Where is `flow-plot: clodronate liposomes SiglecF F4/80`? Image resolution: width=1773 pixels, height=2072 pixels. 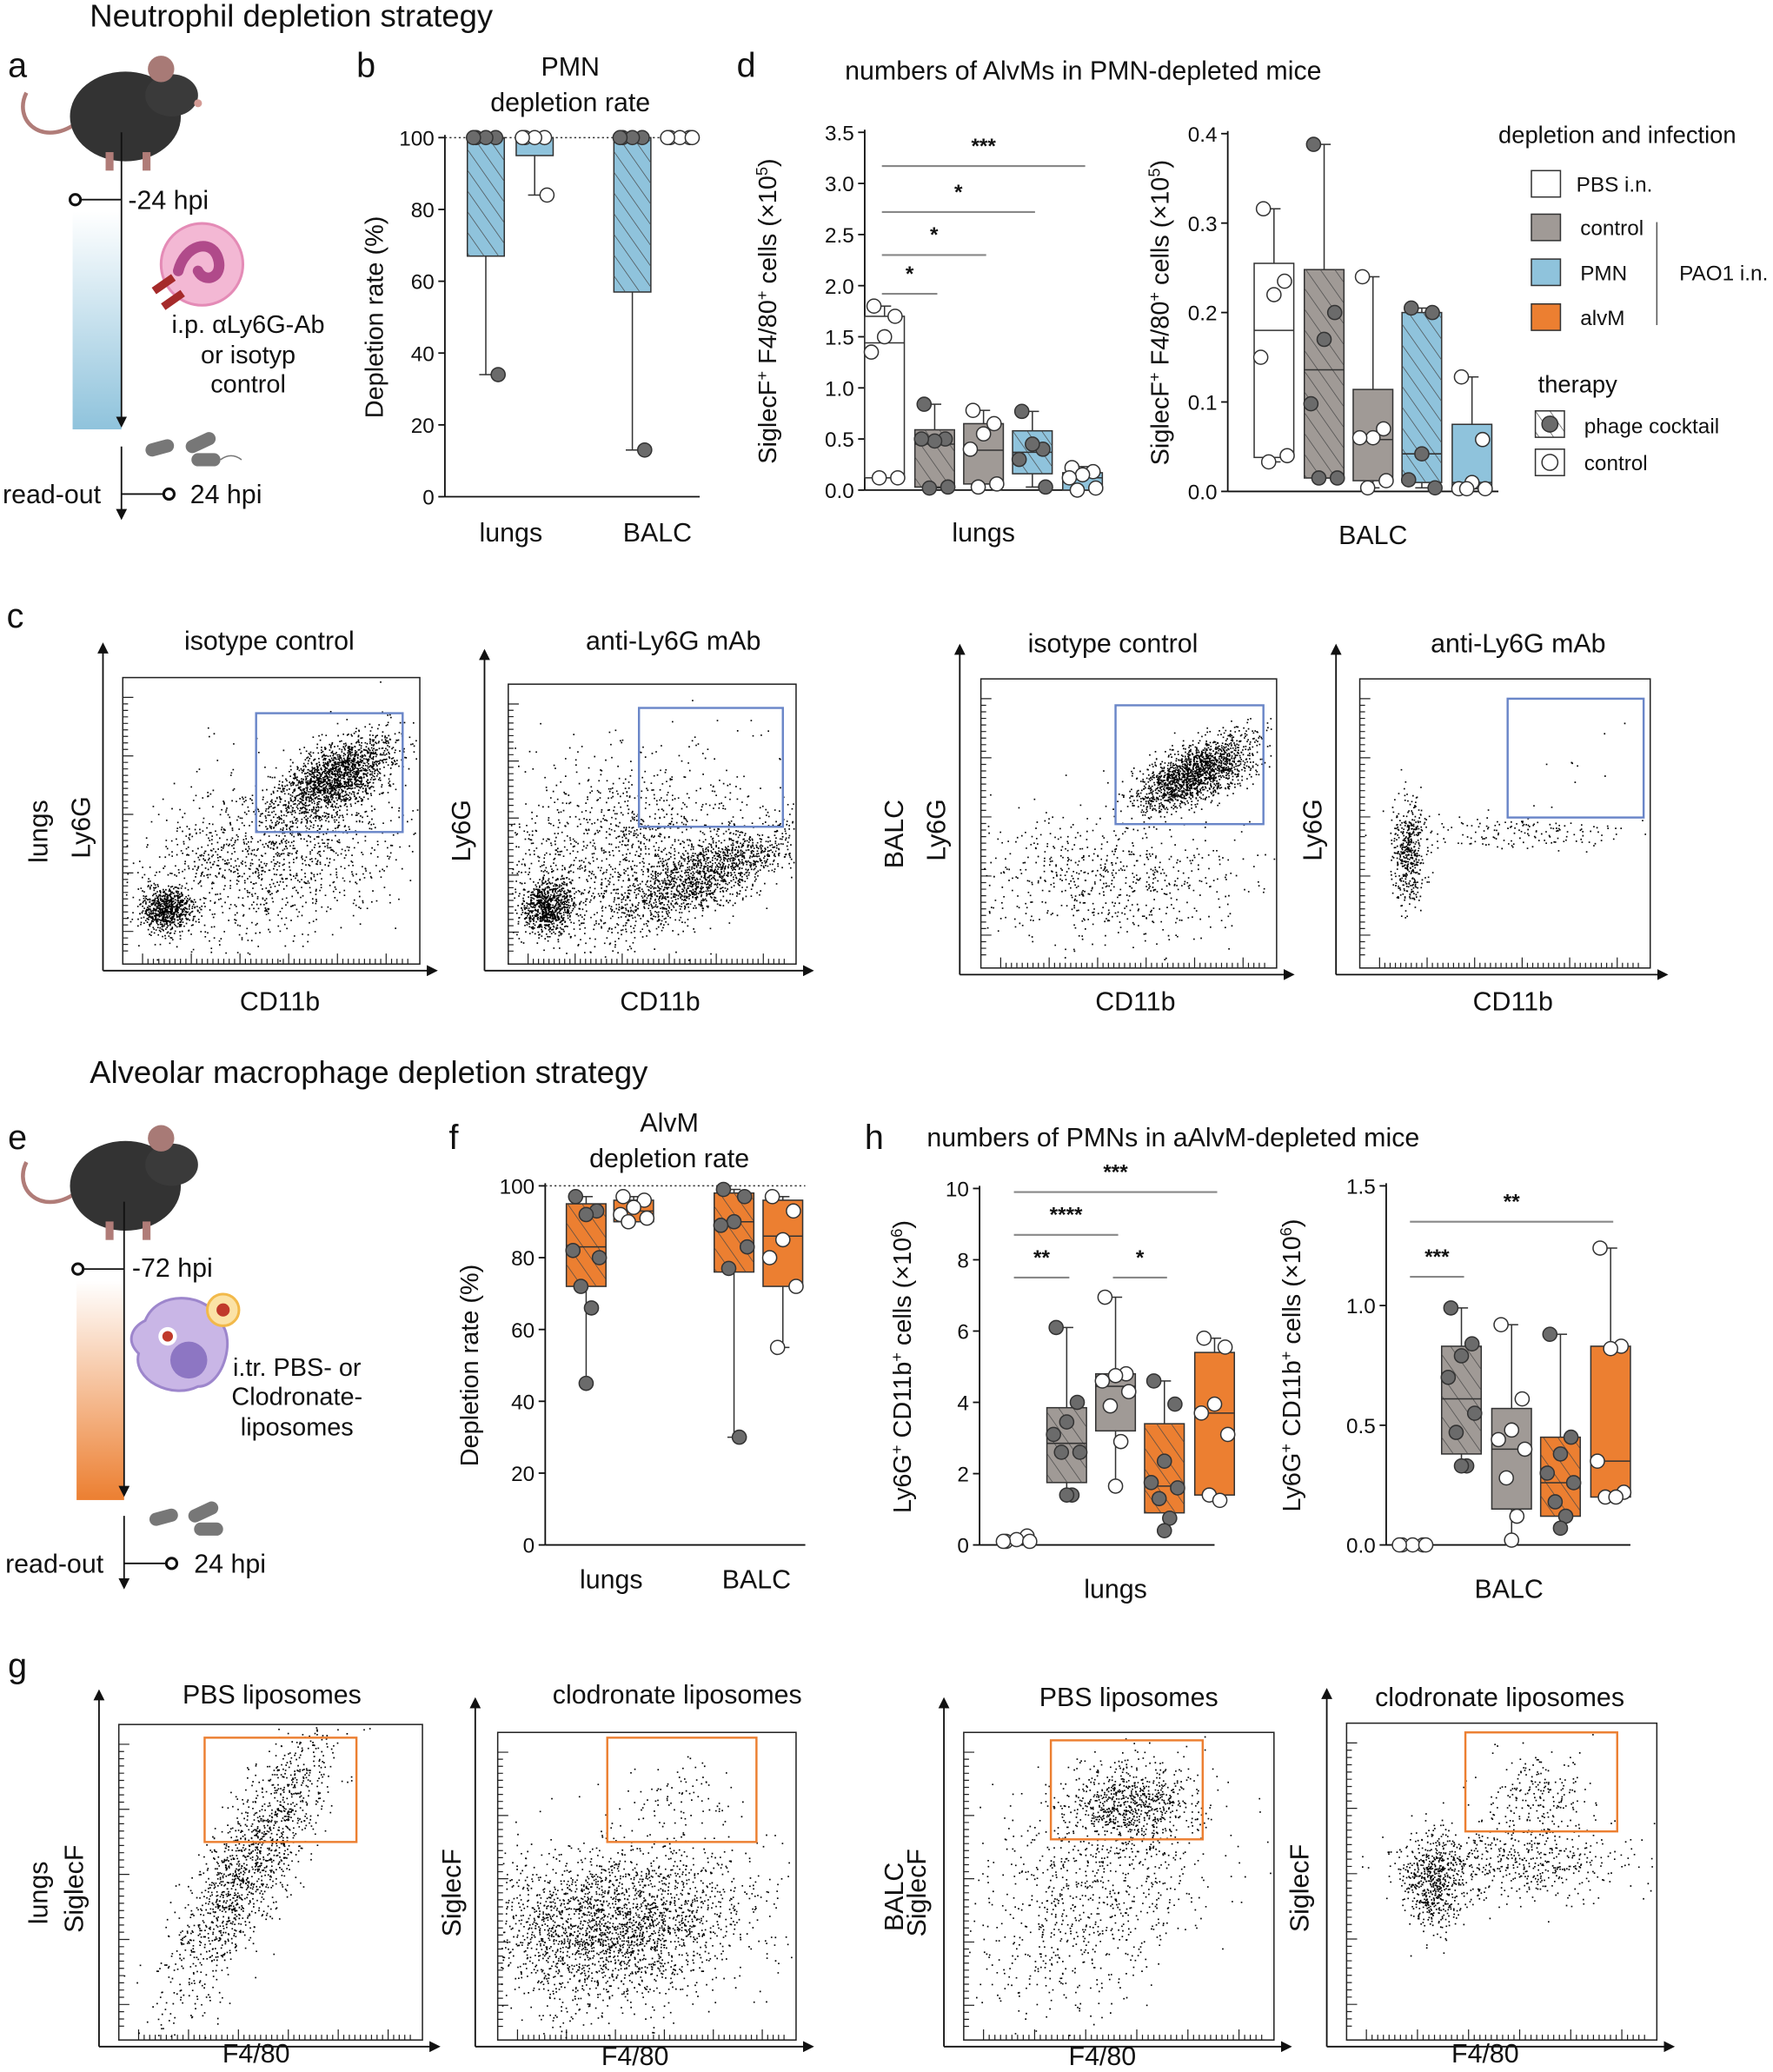
flow-plot: clodronate liposomes SiglecF F4/80 is located at coordinates (1481, 1876).